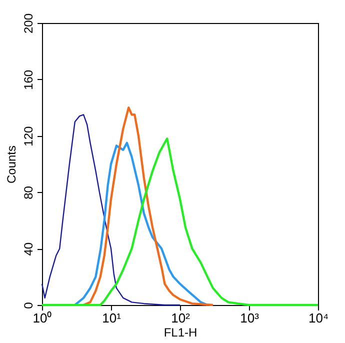 The width and height of the screenshot is (345, 343). Describe the element at coordinates (29, 305) in the screenshot. I see `y-tick-label: 0` at that location.